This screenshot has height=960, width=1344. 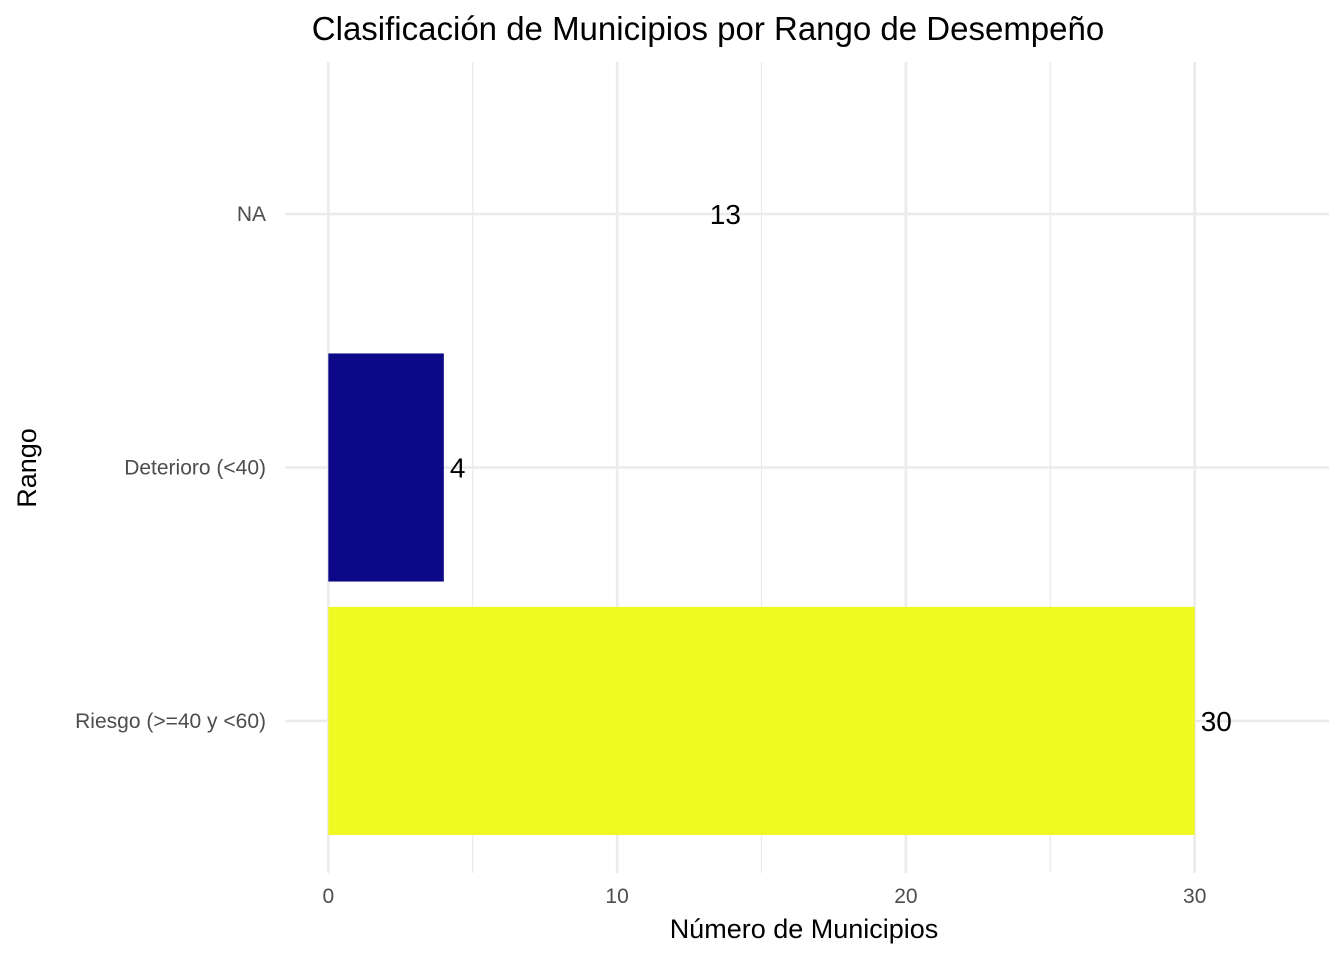 I want to click on x-tick-label: 20, so click(x=905, y=896).